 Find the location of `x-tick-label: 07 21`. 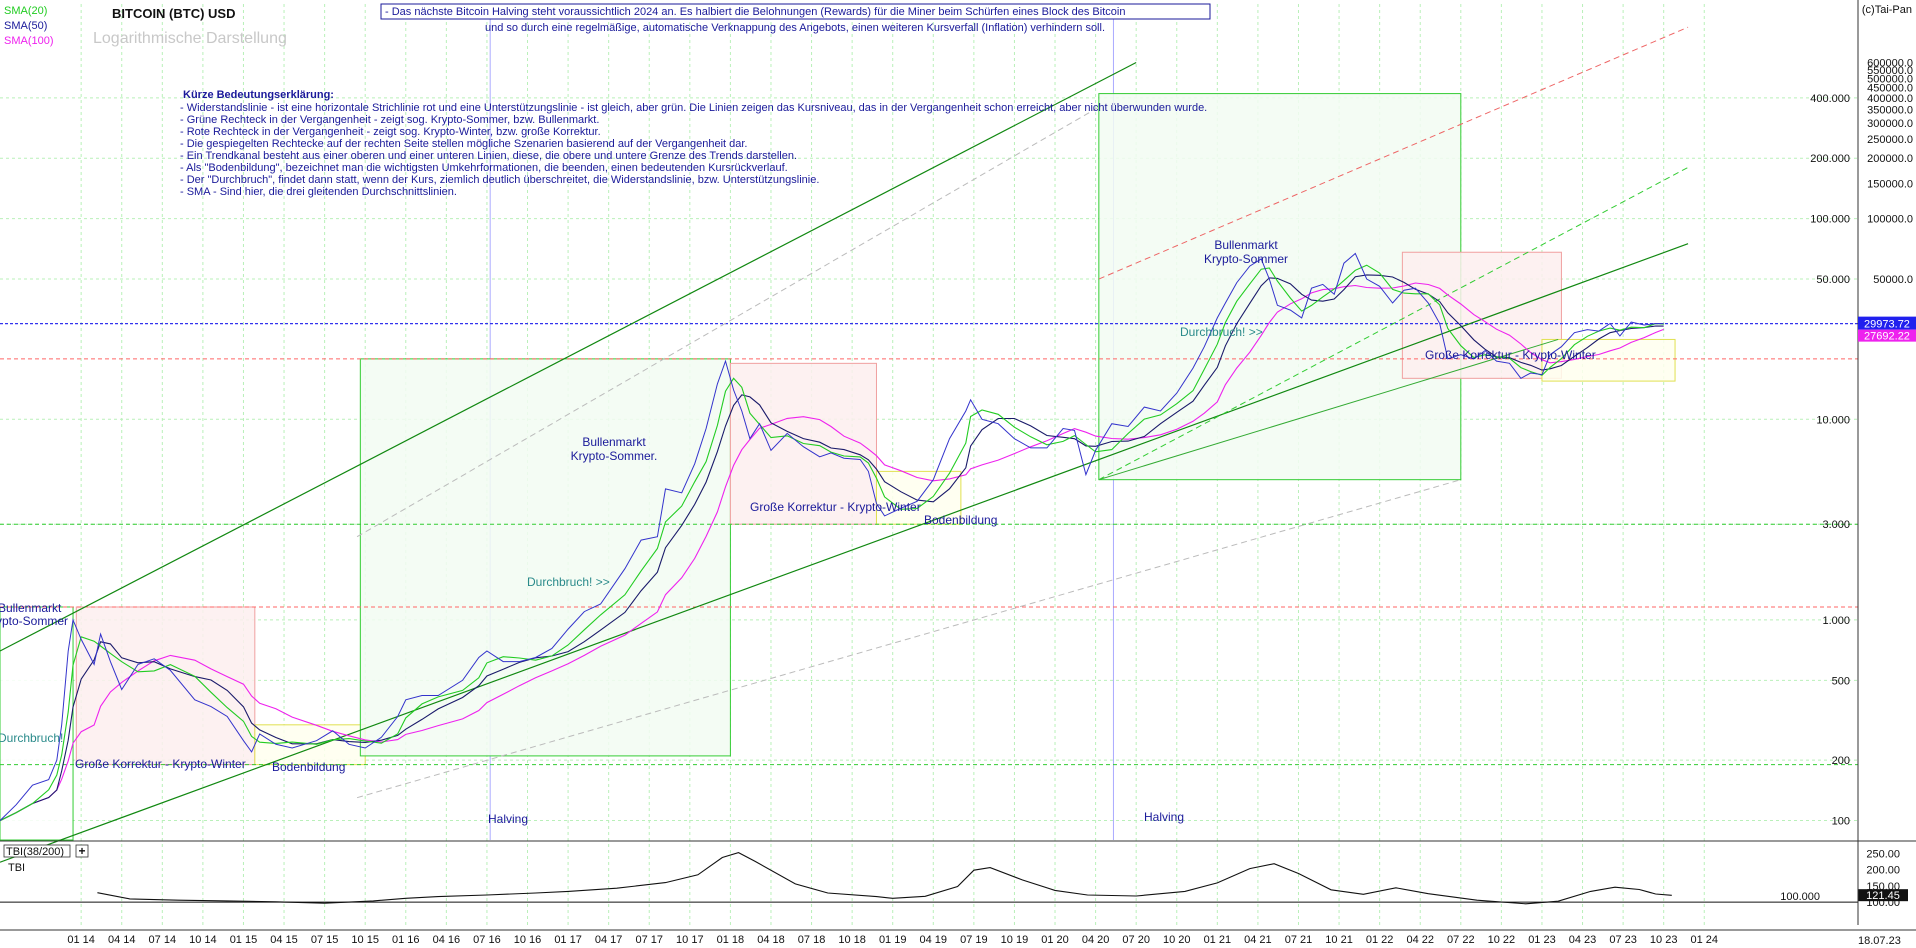

x-tick-label: 07 21 is located at coordinates (1299, 940).